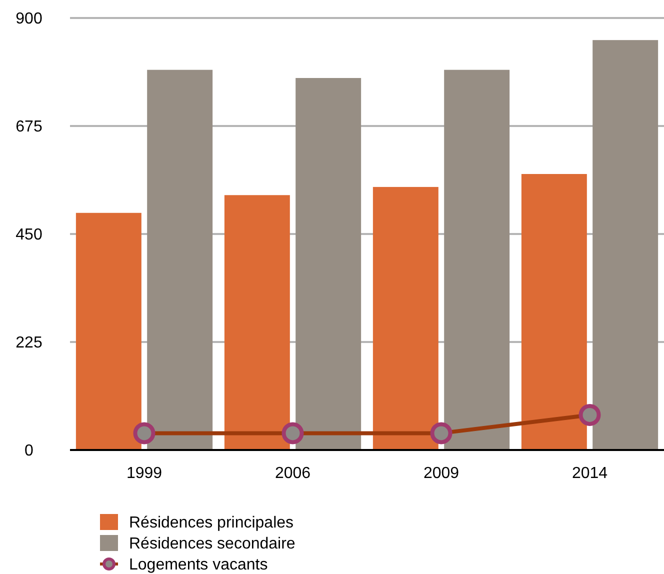  I want to click on x-tick-label: 1999, so click(144, 473).